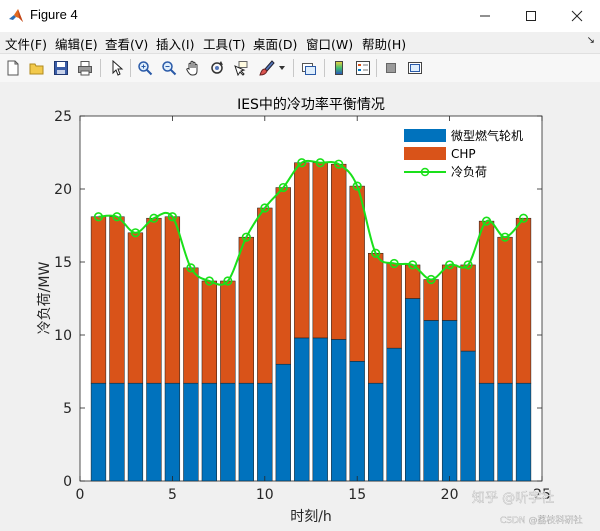 The width and height of the screenshot is (600, 531). Describe the element at coordinates (85, 68) in the screenshot. I see `print-icon` at that location.